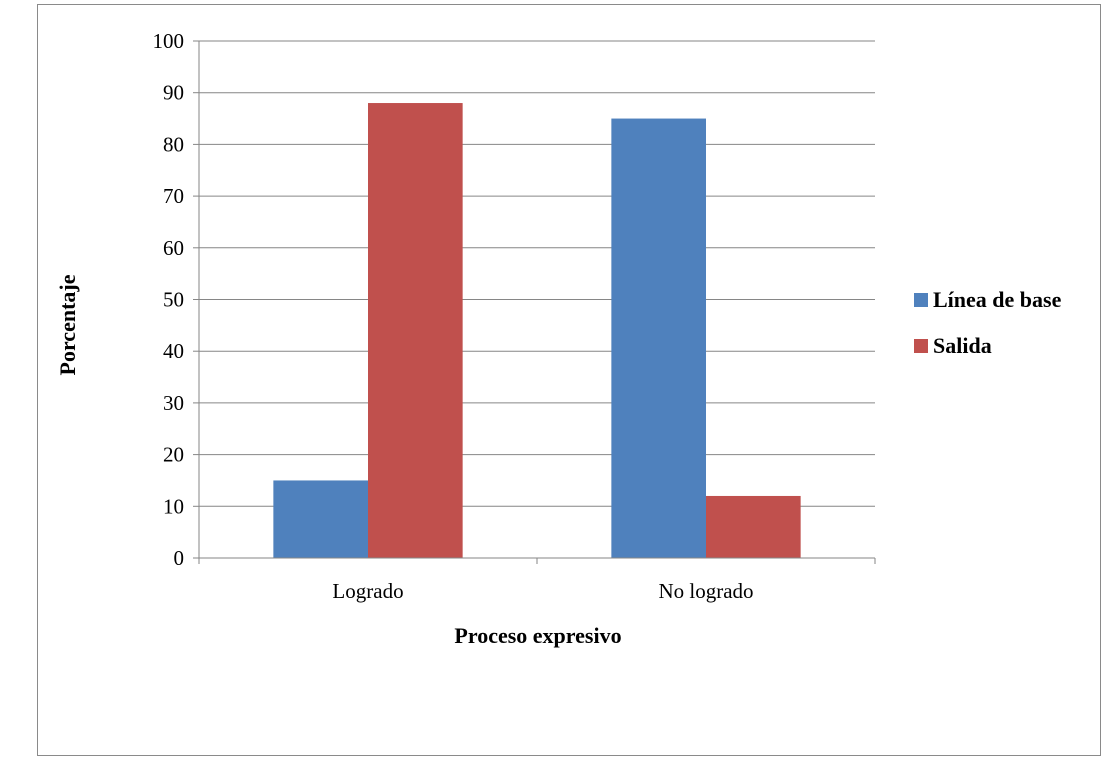 This screenshot has width=1106, height=760. Describe the element at coordinates (997, 299) in the screenshot. I see `legend-label-linea-de-base: Línea de base` at that location.